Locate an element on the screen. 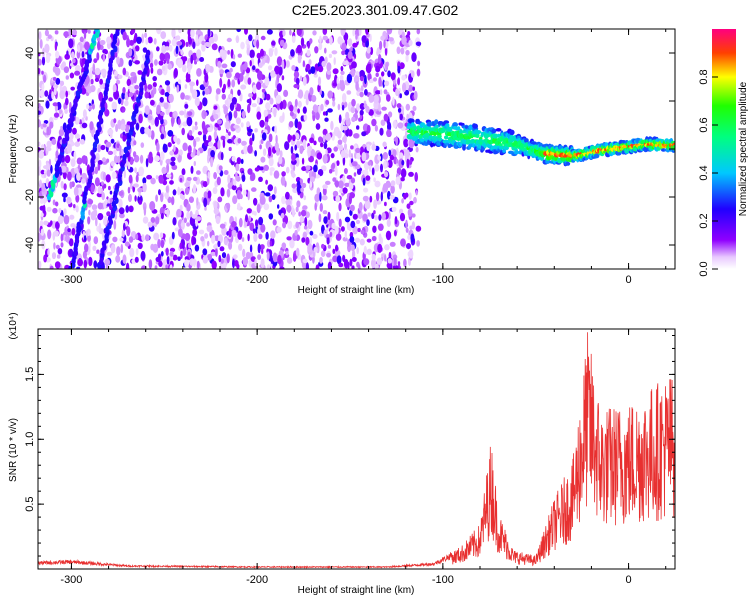 The height and width of the screenshot is (600, 750). y-tick-label: 0 is located at coordinates (30, 149).